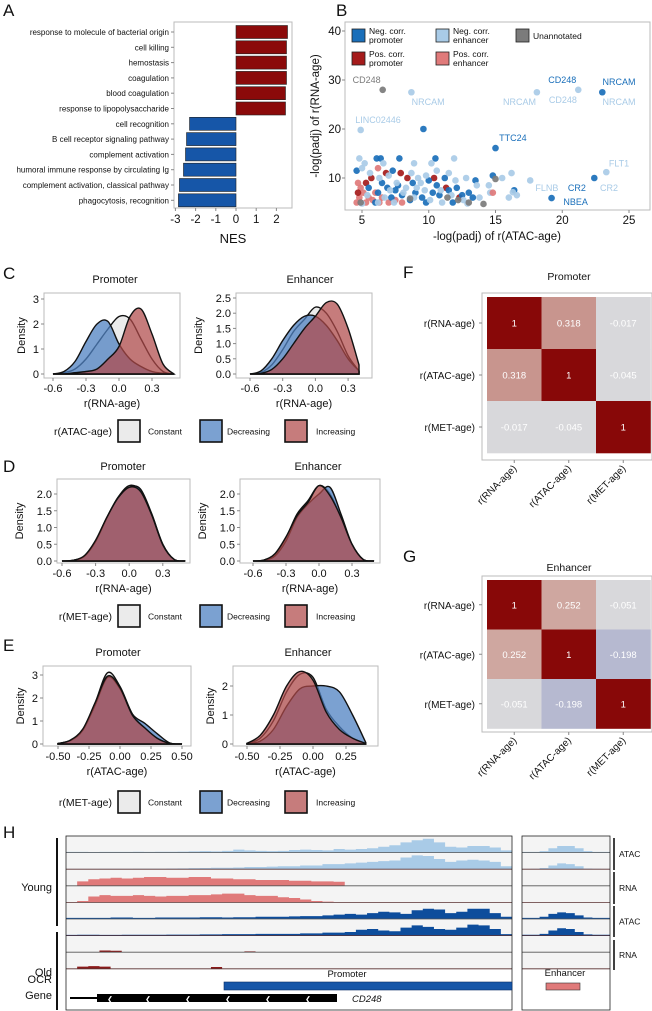 This screenshot has height=1011, width=652. Describe the element at coordinates (118, 653) in the screenshot. I see `panel-title: Promoter` at that location.